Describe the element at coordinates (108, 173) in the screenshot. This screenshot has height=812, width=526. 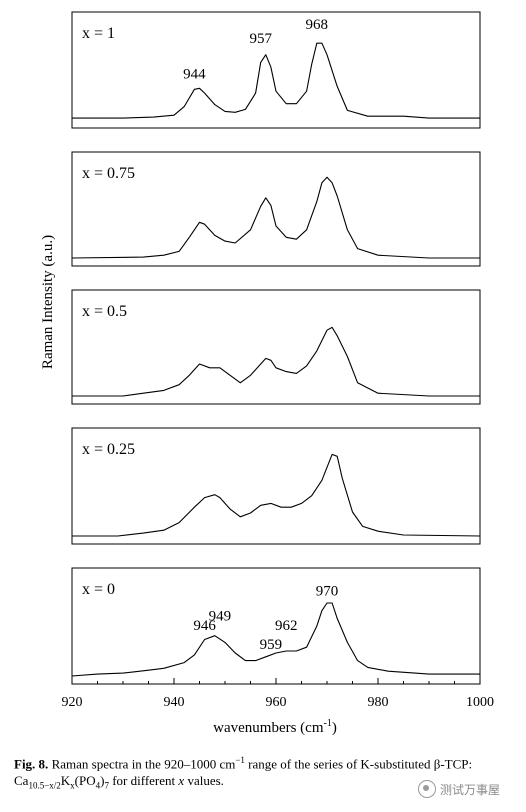
I see `series-label: x = 0.75` at that location.